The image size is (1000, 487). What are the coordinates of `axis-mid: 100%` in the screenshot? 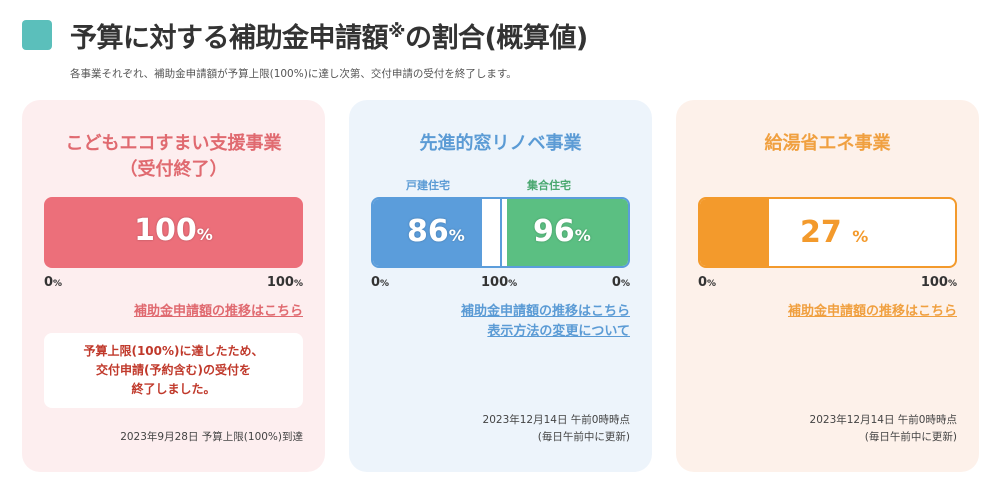 It's located at (499, 282).